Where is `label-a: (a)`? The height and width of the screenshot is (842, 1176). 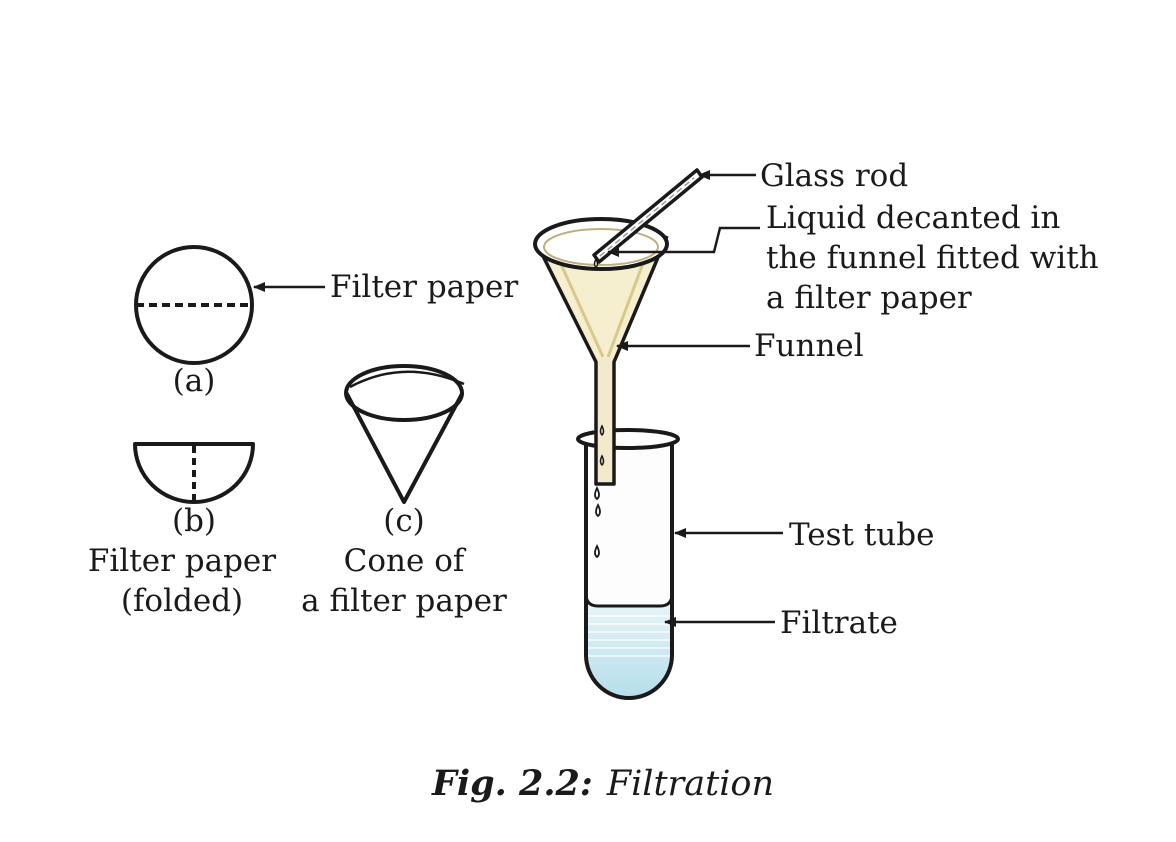 label-a: (a) is located at coordinates (194, 381).